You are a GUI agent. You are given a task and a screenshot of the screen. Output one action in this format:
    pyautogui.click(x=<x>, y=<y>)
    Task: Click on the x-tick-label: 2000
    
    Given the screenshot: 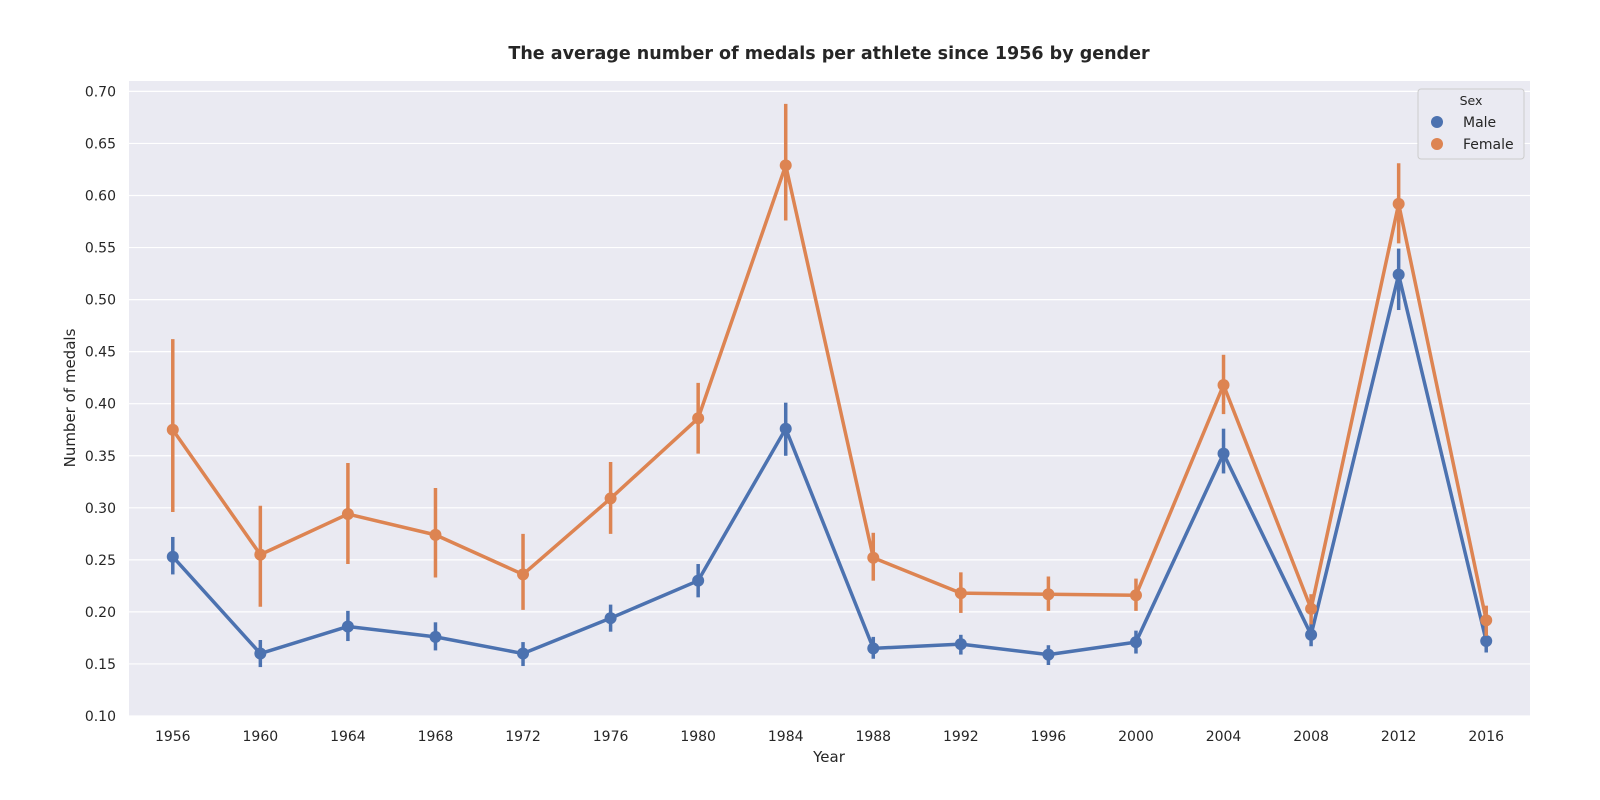 What is the action you would take?
    pyautogui.click(x=1136, y=737)
    